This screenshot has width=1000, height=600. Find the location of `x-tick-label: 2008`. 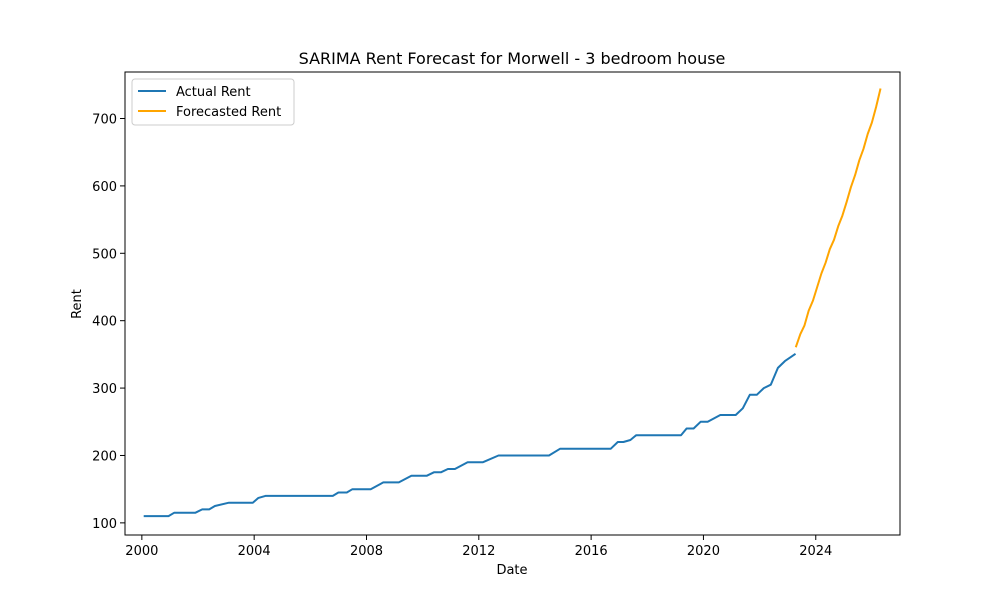

x-tick-label: 2008 is located at coordinates (366, 551).